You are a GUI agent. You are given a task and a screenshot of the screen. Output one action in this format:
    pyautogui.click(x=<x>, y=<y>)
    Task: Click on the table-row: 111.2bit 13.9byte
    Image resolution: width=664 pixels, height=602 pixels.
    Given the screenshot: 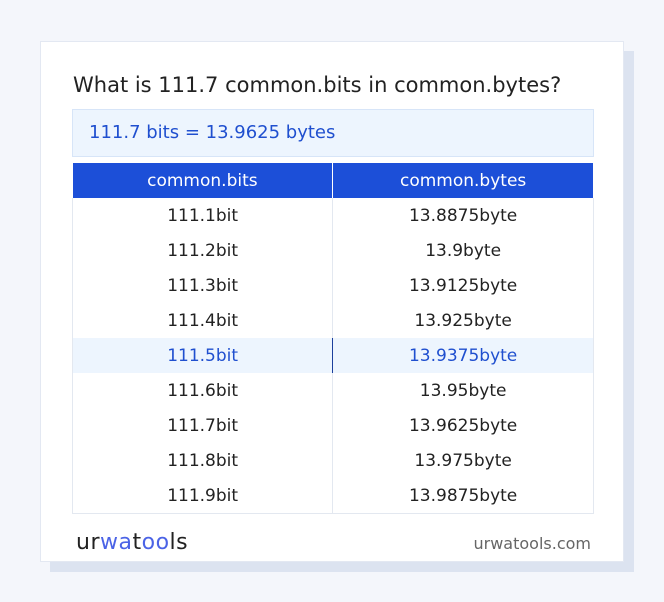 What is the action you would take?
    pyautogui.click(x=332, y=250)
    